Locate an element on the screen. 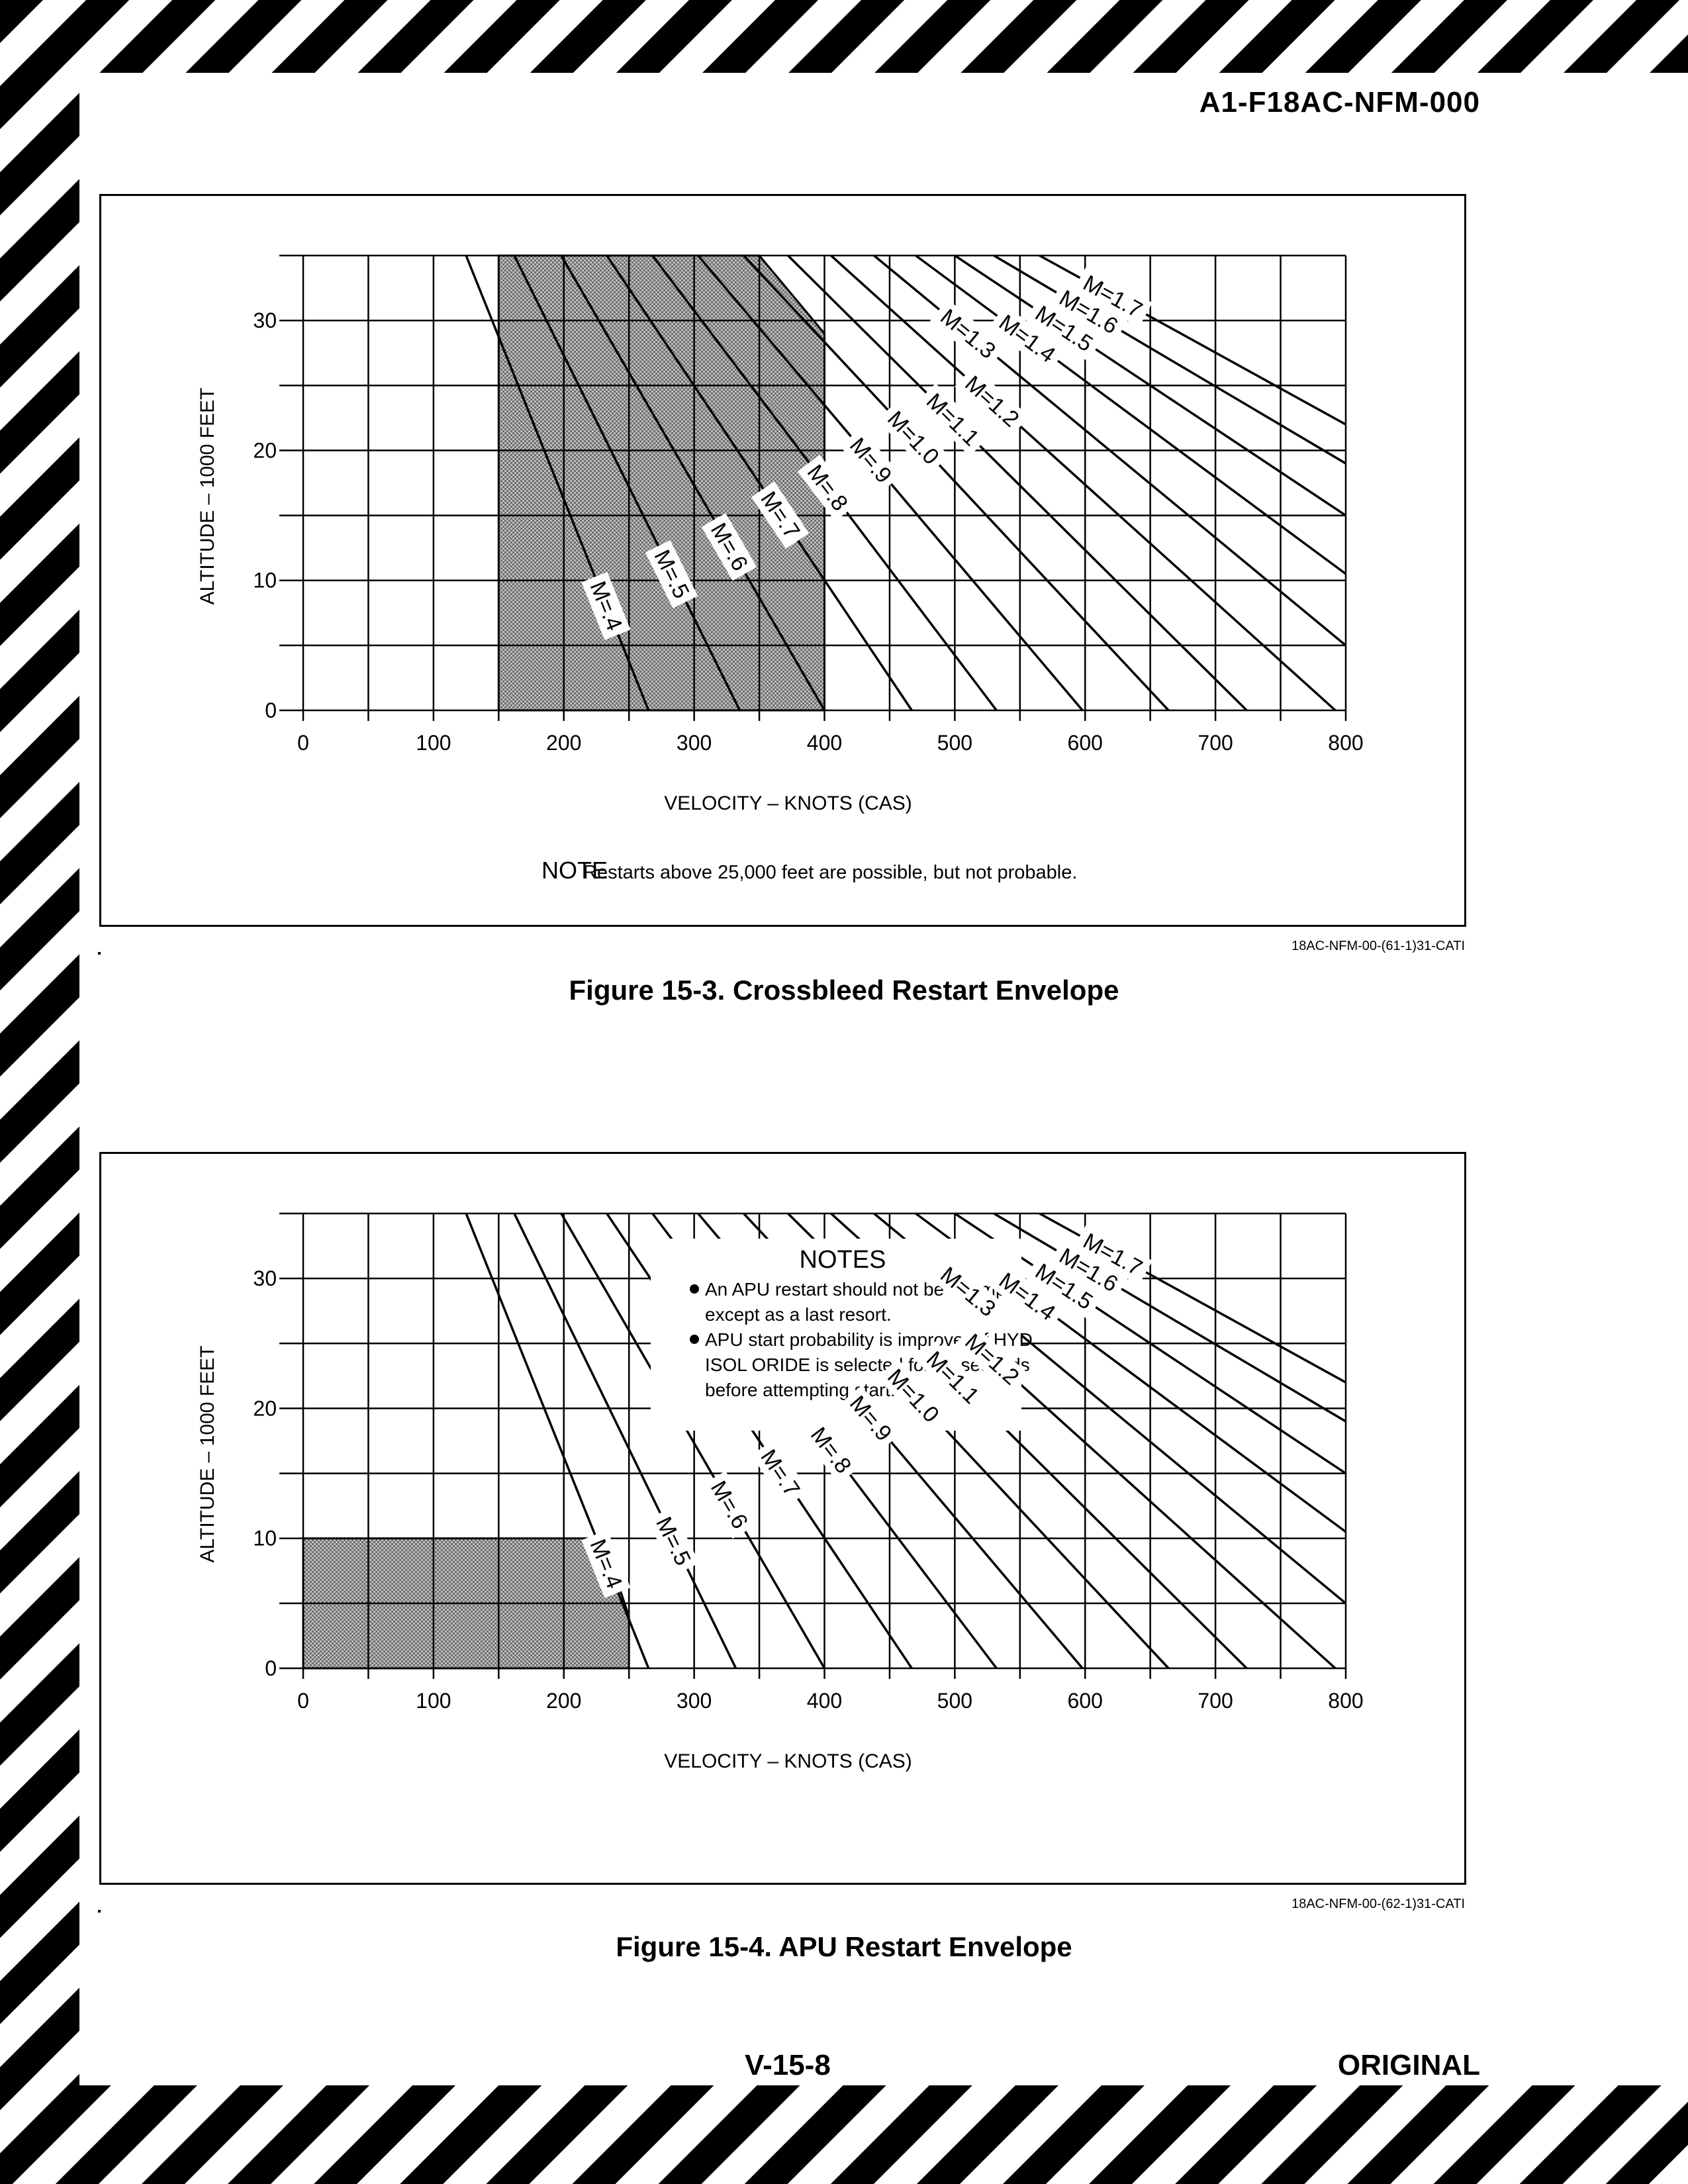 The image size is (1688, 2184). mach-label-group: M=.9 is located at coordinates (870, 461).